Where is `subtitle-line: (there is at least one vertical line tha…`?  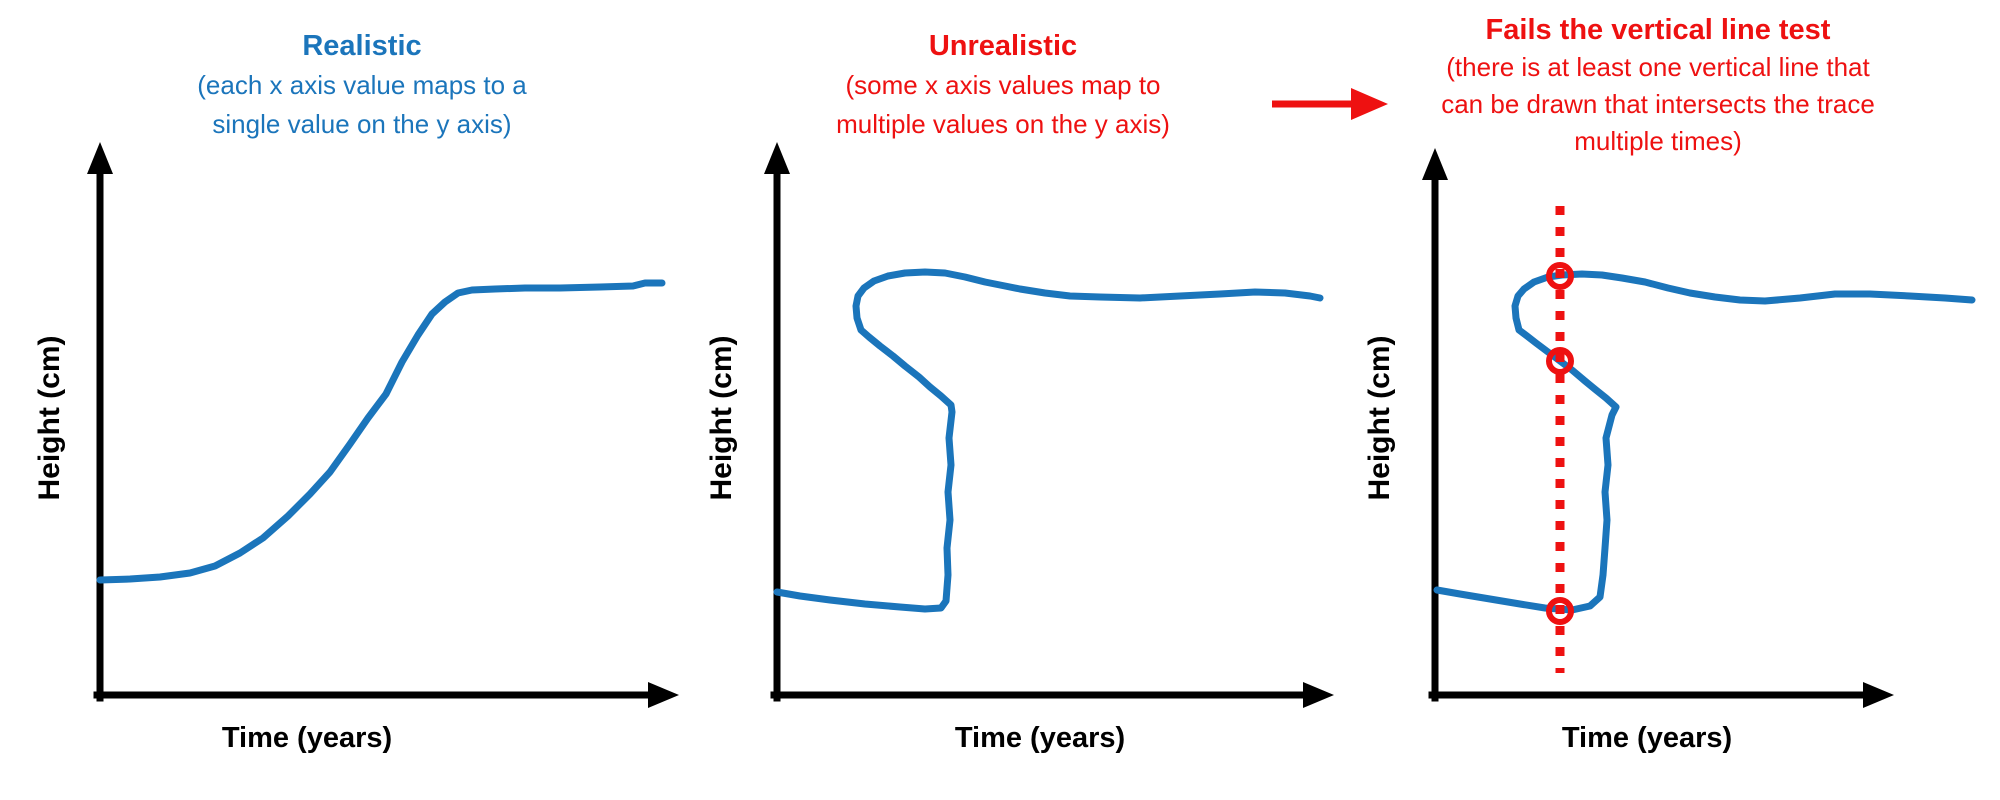
subtitle-line: (there is at least one vertical line tha… is located at coordinates (1658, 67).